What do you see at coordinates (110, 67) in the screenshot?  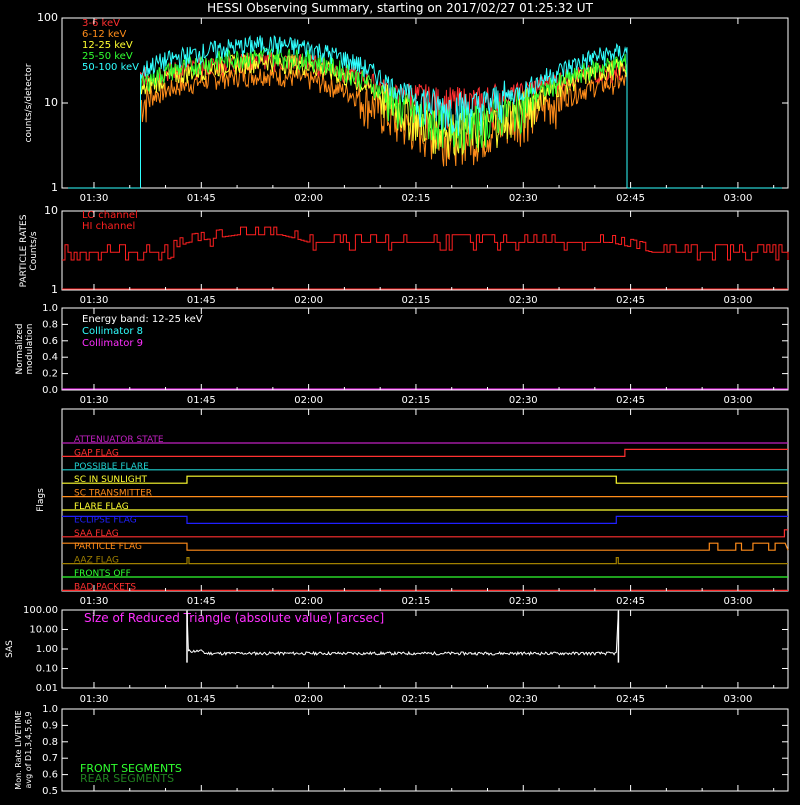 I see `legend-entry: 50-100 keV` at bounding box center [110, 67].